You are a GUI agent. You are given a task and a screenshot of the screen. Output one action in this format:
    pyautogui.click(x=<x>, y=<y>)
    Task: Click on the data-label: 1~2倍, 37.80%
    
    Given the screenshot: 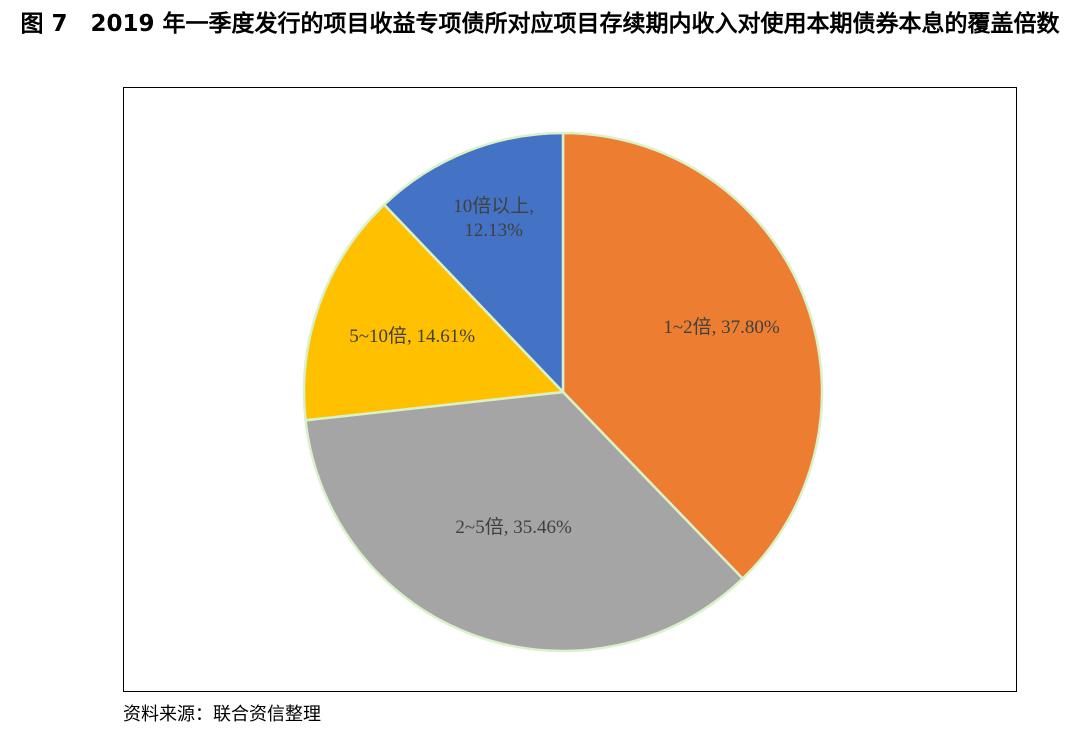 What is the action you would take?
    pyautogui.click(x=721, y=328)
    